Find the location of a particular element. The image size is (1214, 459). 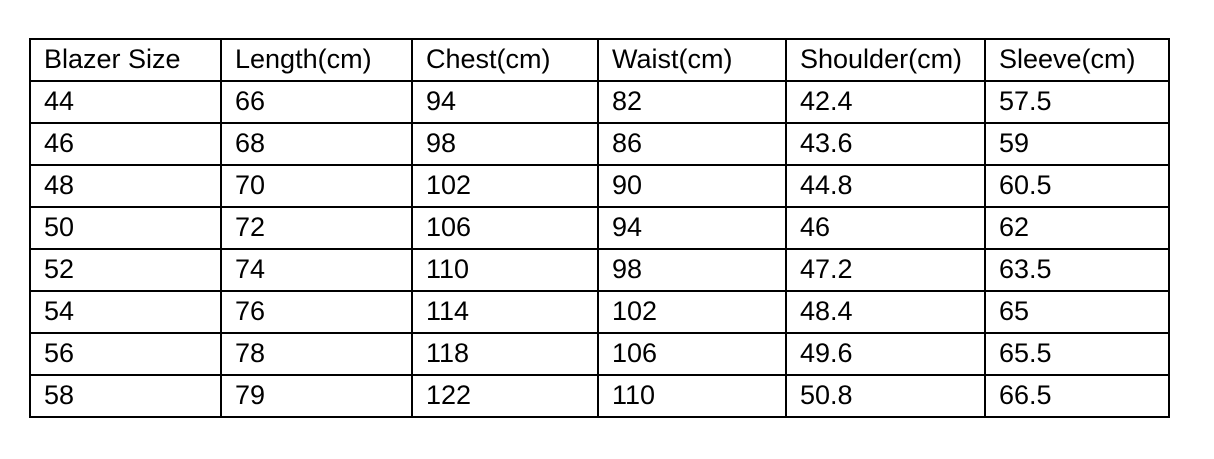

table-cell: 48.4 is located at coordinates (885, 312).